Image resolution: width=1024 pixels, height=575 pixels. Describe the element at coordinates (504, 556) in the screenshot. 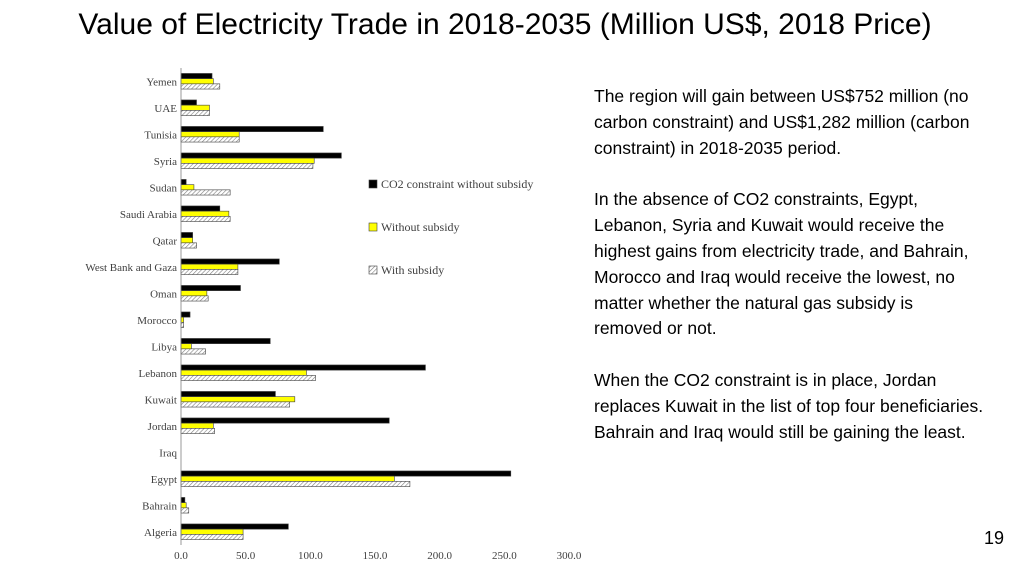

I see `x-tick-label: 250.0` at that location.